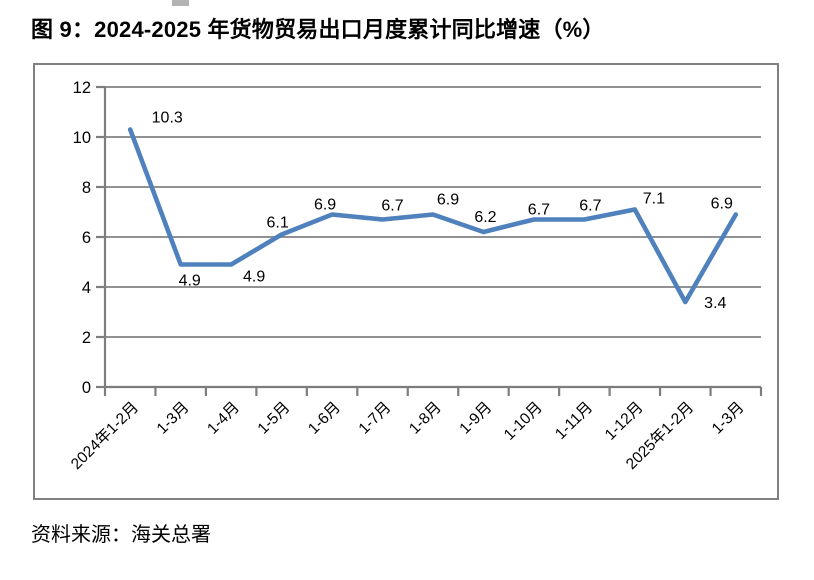  I want to click on x-tick-label: 1-9月, so click(475, 418).